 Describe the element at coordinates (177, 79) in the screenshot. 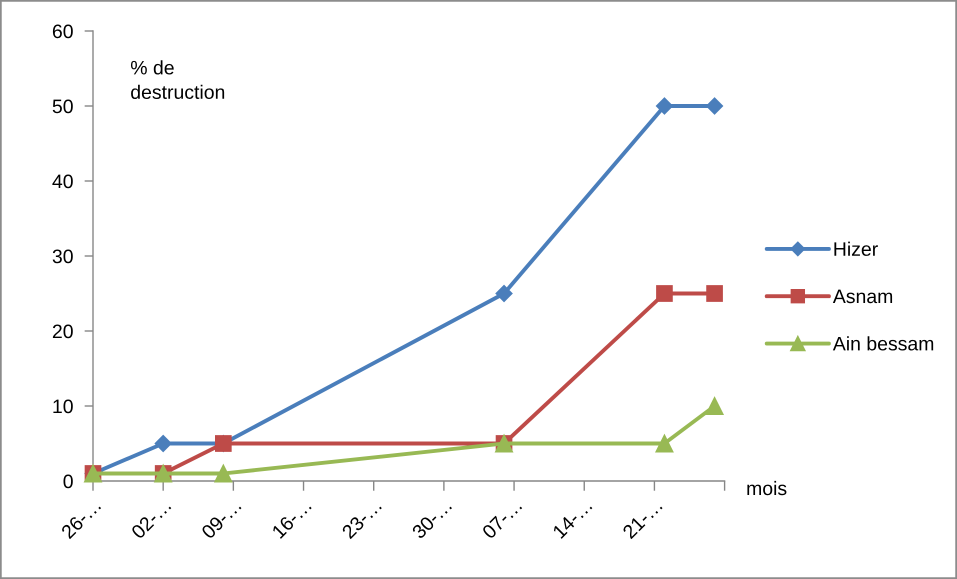

I see `y-axis-title: % de destruction` at that location.